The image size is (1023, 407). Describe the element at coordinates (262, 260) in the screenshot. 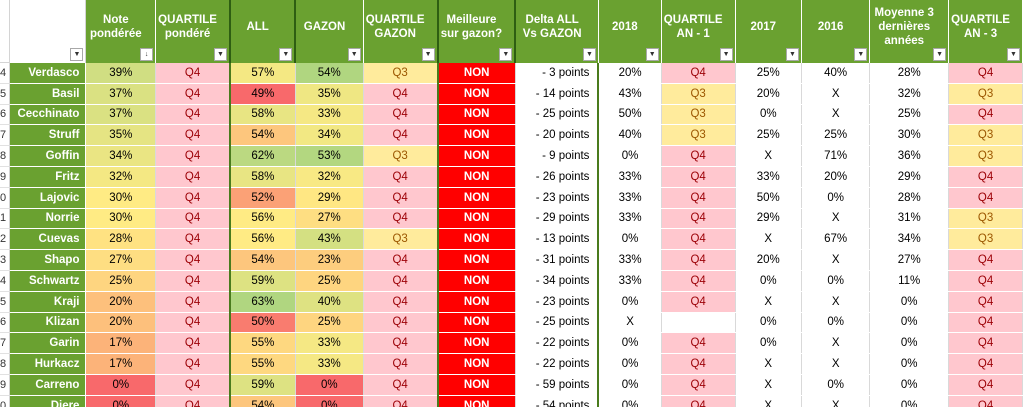

I see `all-cell: 54%` at that location.